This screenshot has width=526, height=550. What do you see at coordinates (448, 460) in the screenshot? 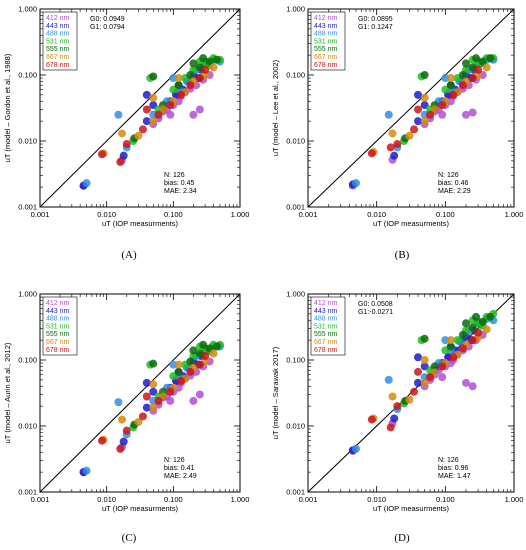
I see `stats-text: N: 126` at bounding box center [448, 460].